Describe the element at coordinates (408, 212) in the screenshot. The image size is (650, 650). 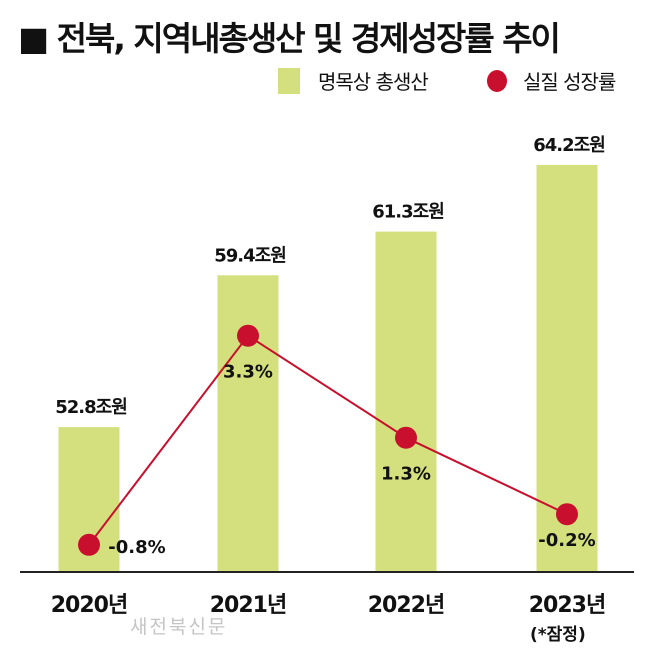
I see `bar-label: 61.3조원` at that location.